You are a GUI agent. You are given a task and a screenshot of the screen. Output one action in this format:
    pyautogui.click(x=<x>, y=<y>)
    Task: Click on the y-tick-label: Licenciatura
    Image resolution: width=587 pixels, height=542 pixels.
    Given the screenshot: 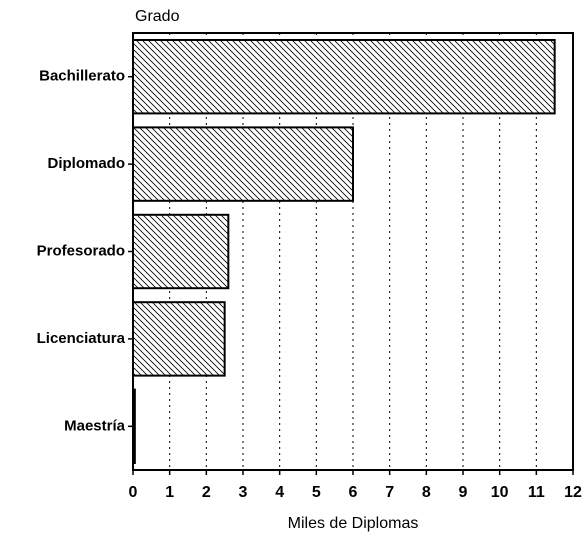 What is the action you would take?
    pyautogui.click(x=81, y=338)
    